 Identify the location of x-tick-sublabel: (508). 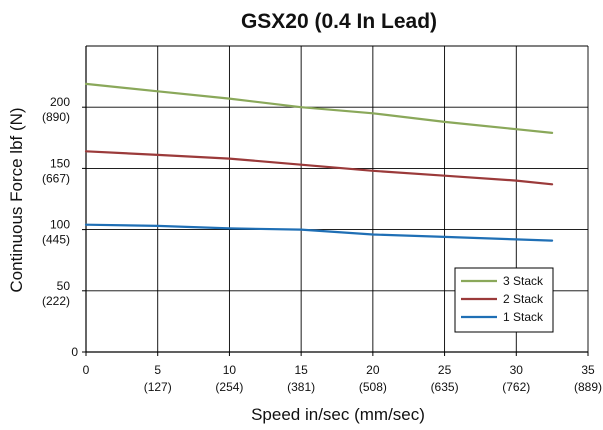
(373, 387).